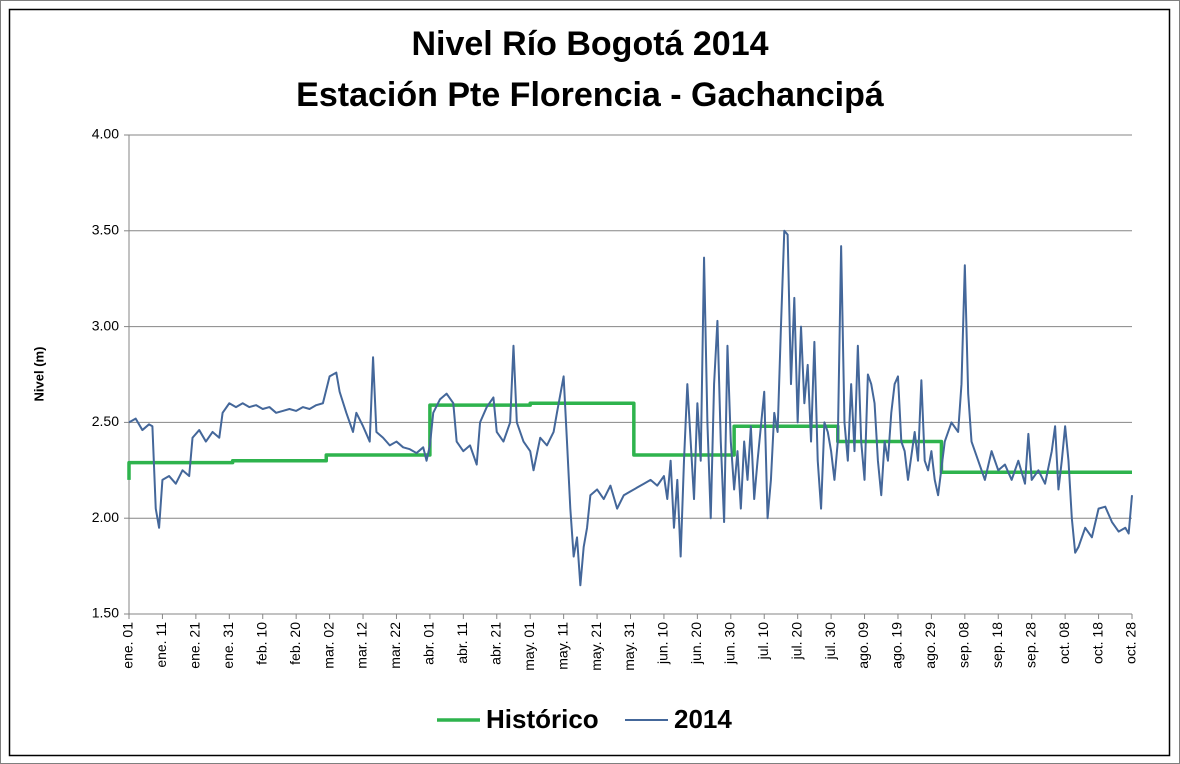  What do you see at coordinates (590, 95) in the screenshot?
I see `chart-subtitle: Estación Pte Florencia - Gachancipá` at bounding box center [590, 95].